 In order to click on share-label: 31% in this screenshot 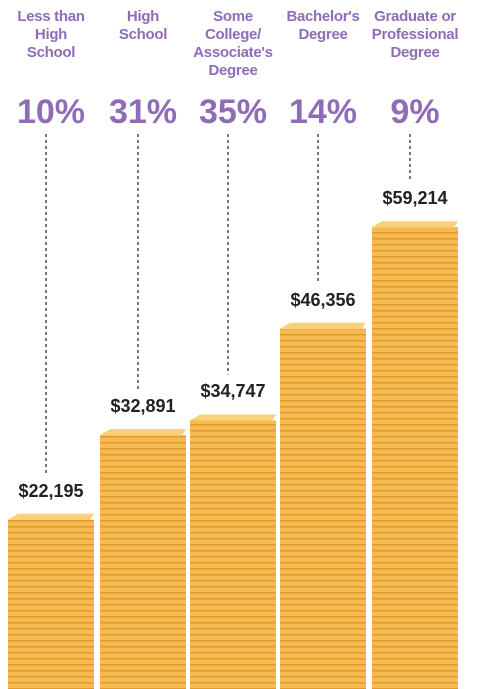, I will do `click(143, 112)`.